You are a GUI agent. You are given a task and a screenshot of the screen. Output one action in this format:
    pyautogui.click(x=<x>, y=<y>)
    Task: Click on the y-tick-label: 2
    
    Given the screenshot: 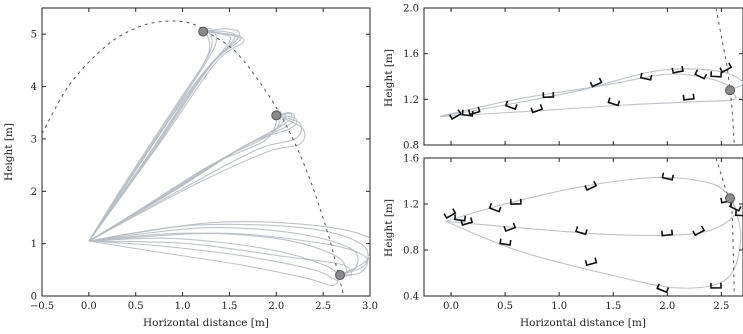 What is the action you would take?
    pyautogui.click(x=34, y=192)
    